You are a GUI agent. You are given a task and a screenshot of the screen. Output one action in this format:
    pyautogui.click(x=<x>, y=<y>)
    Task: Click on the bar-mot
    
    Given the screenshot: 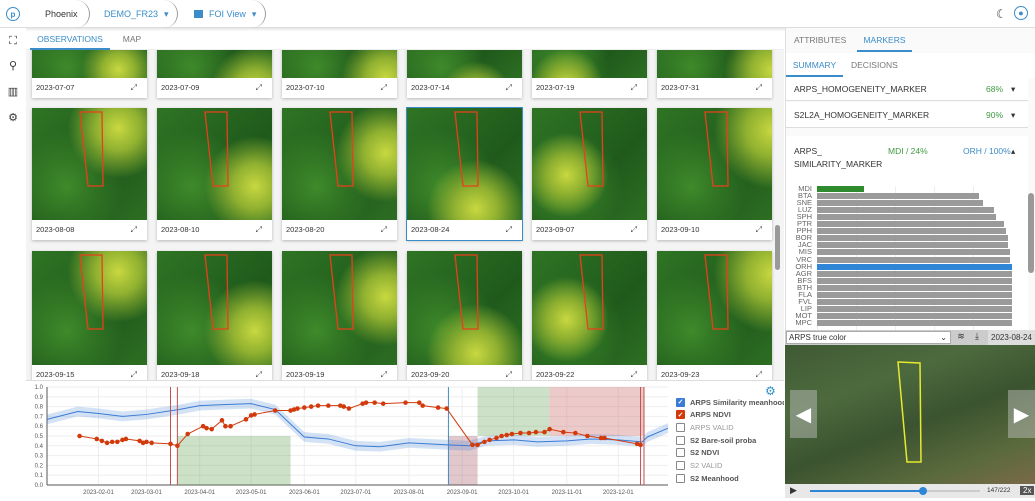 What is the action you would take?
    pyautogui.click(x=914, y=315)
    